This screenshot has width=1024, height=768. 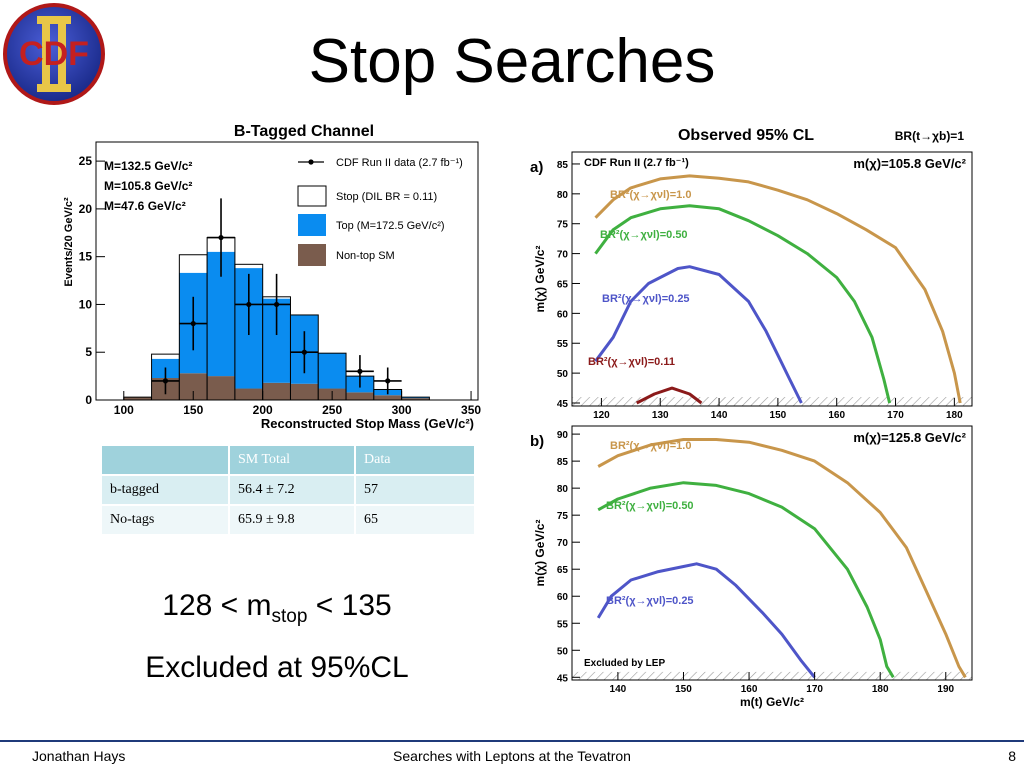 I want to click on x-tick-label: 250, so click(x=332, y=410).